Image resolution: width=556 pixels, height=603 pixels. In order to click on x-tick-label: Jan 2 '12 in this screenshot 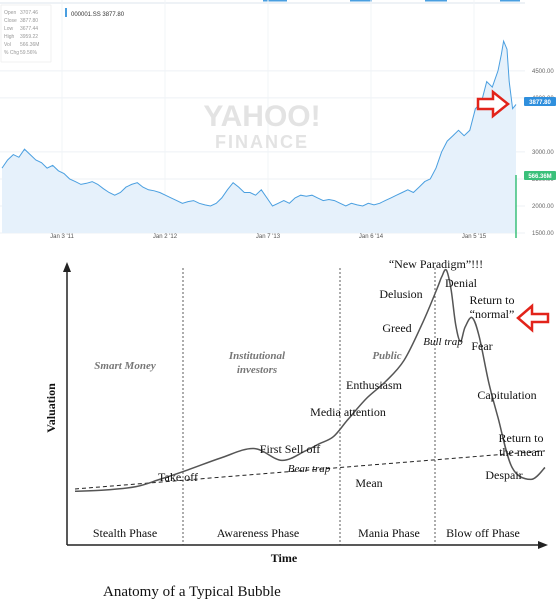, I will do `click(165, 237)`.